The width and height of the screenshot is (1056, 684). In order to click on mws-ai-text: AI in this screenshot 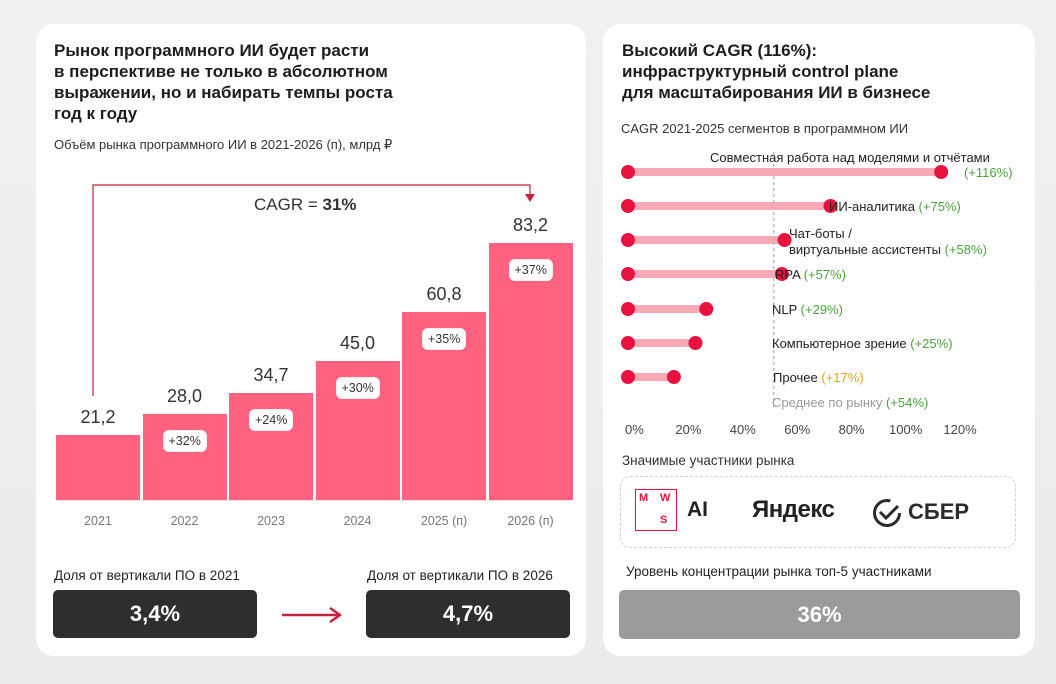, I will do `click(697, 509)`.